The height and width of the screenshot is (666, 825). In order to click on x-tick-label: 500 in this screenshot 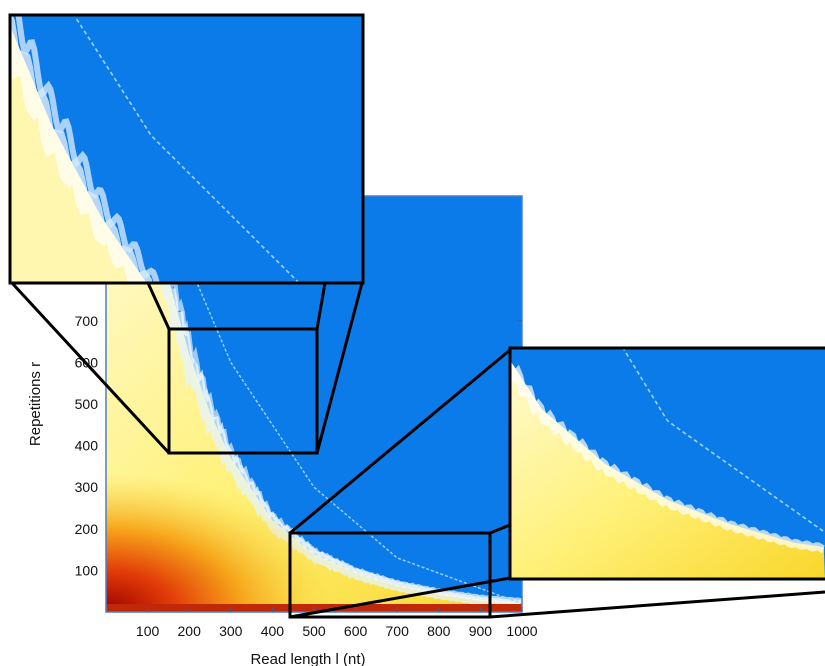, I will do `click(314, 631)`.